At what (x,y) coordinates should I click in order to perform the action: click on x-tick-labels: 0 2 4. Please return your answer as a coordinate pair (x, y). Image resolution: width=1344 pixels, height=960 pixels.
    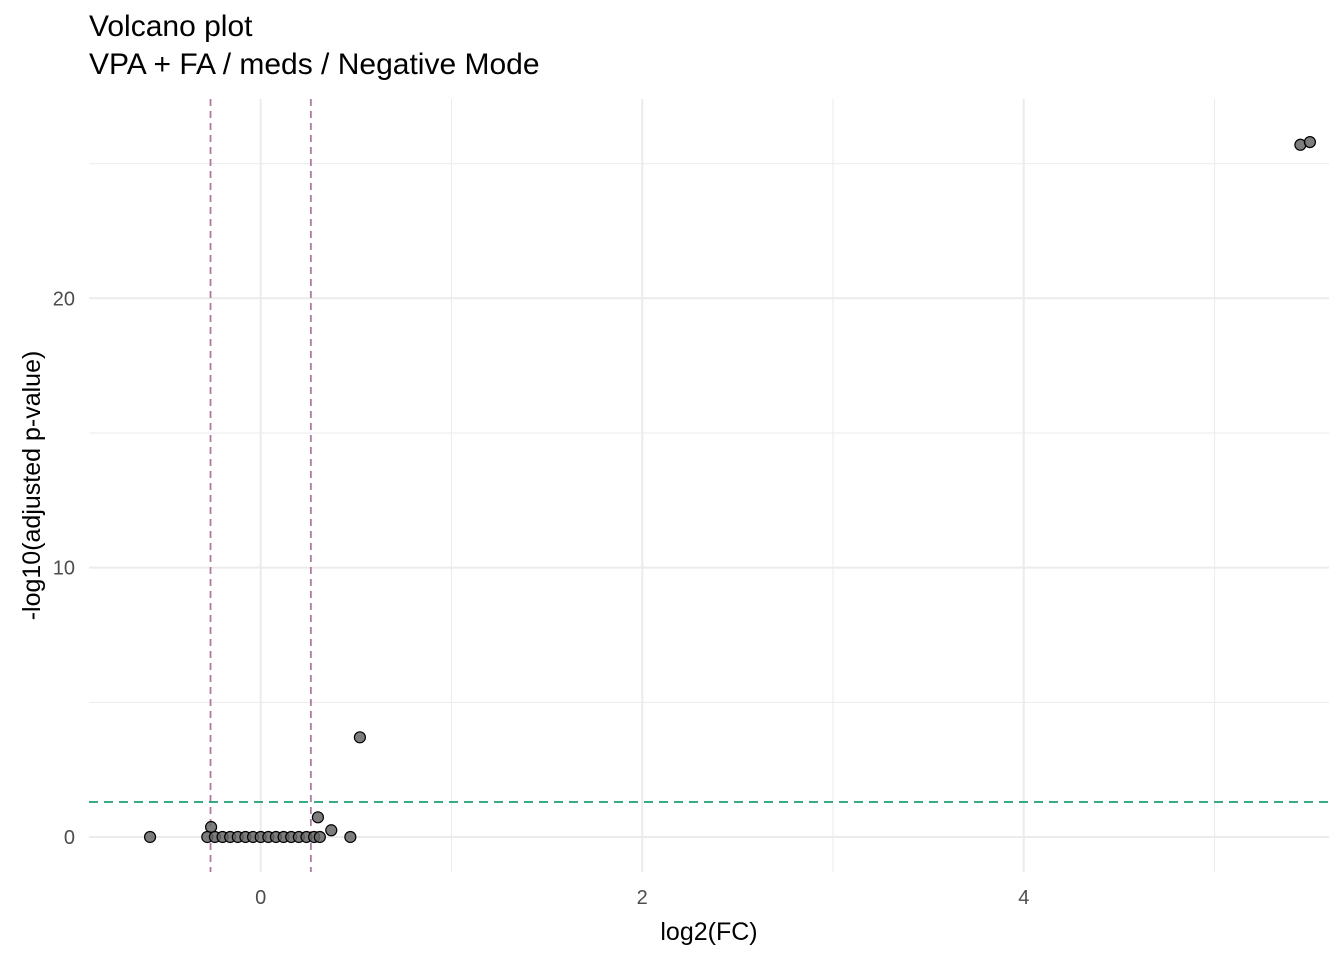
    Looking at the image, I should click on (642, 898).